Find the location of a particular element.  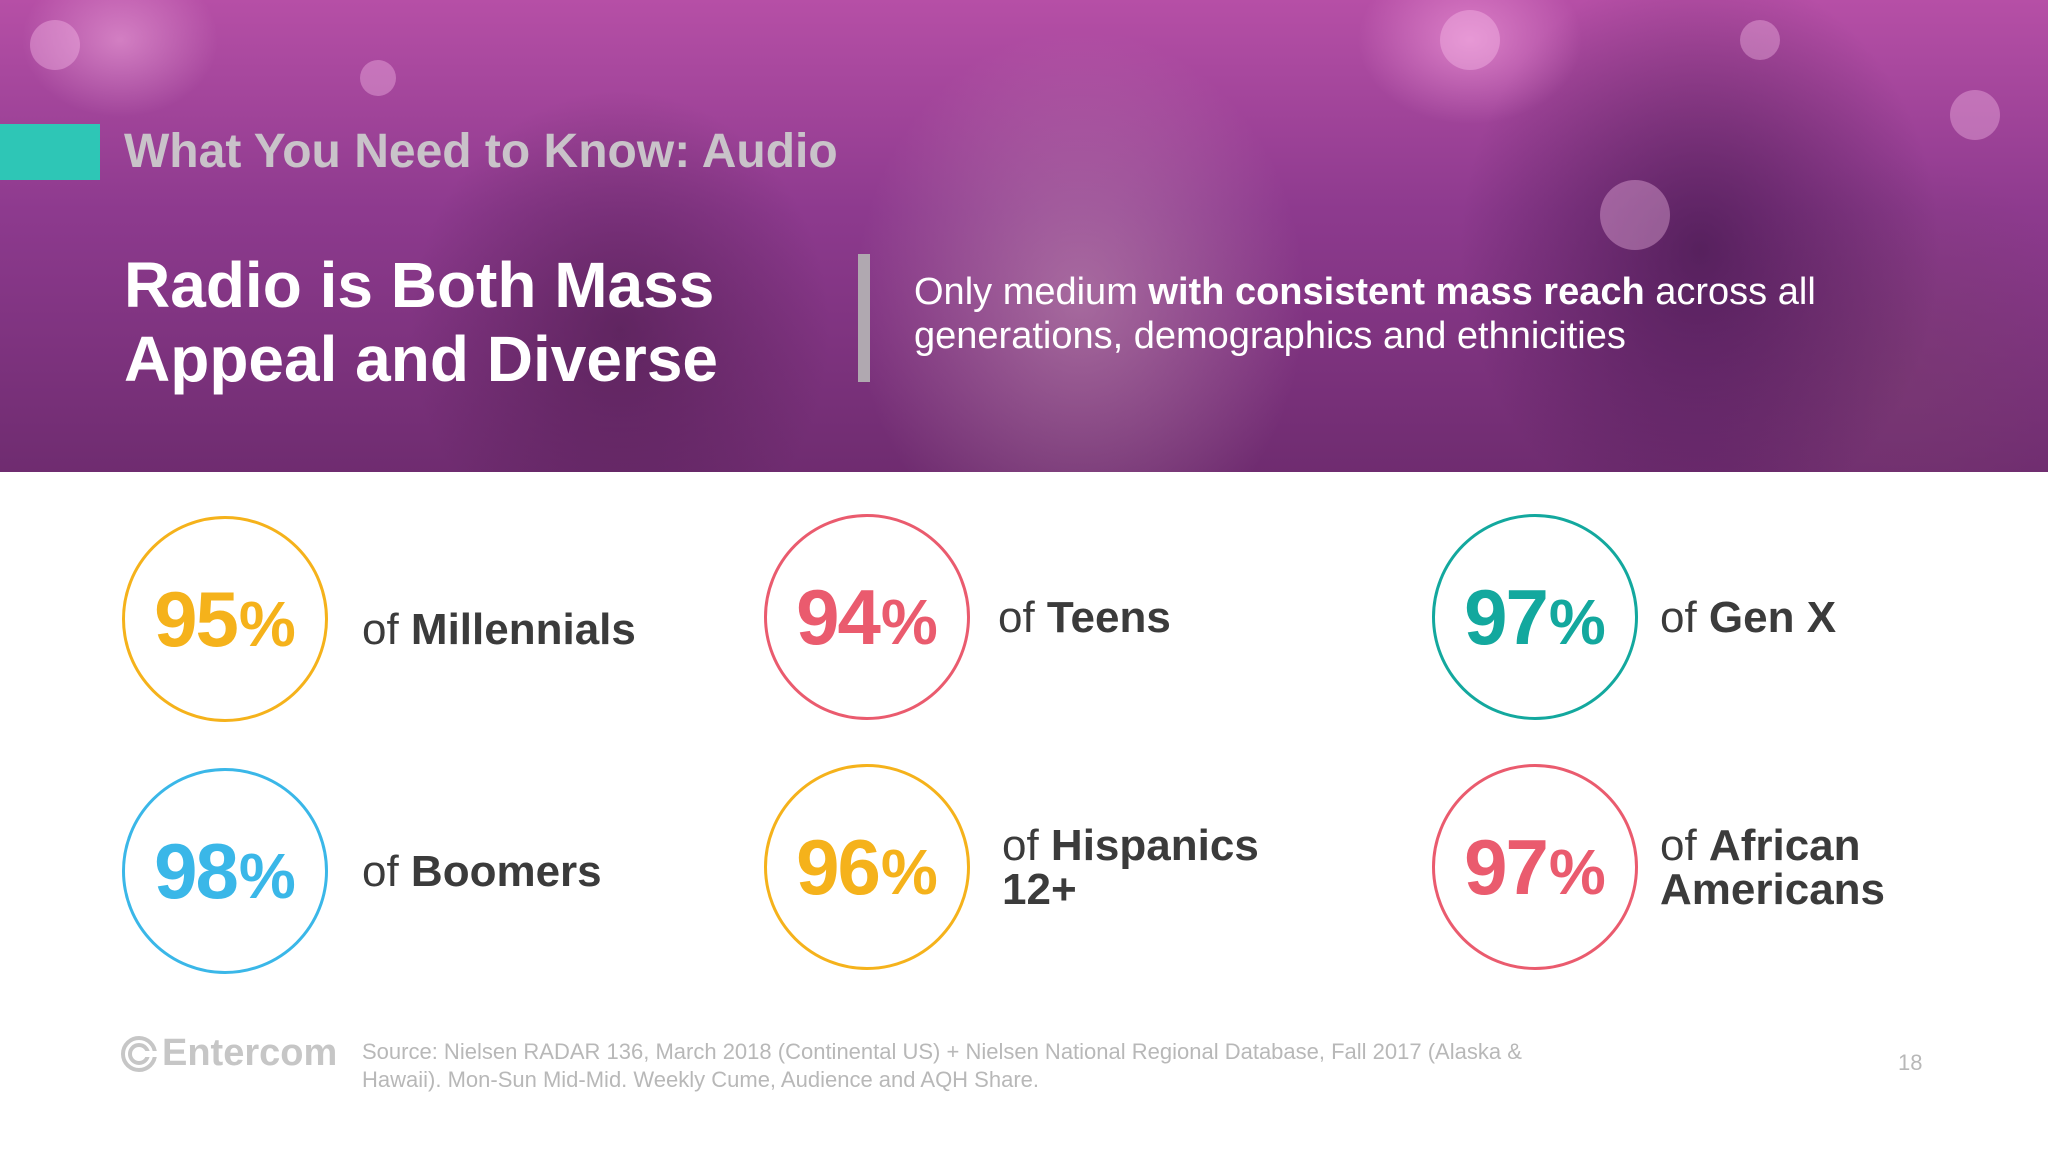

percent-ring: 98% is located at coordinates (225, 871).